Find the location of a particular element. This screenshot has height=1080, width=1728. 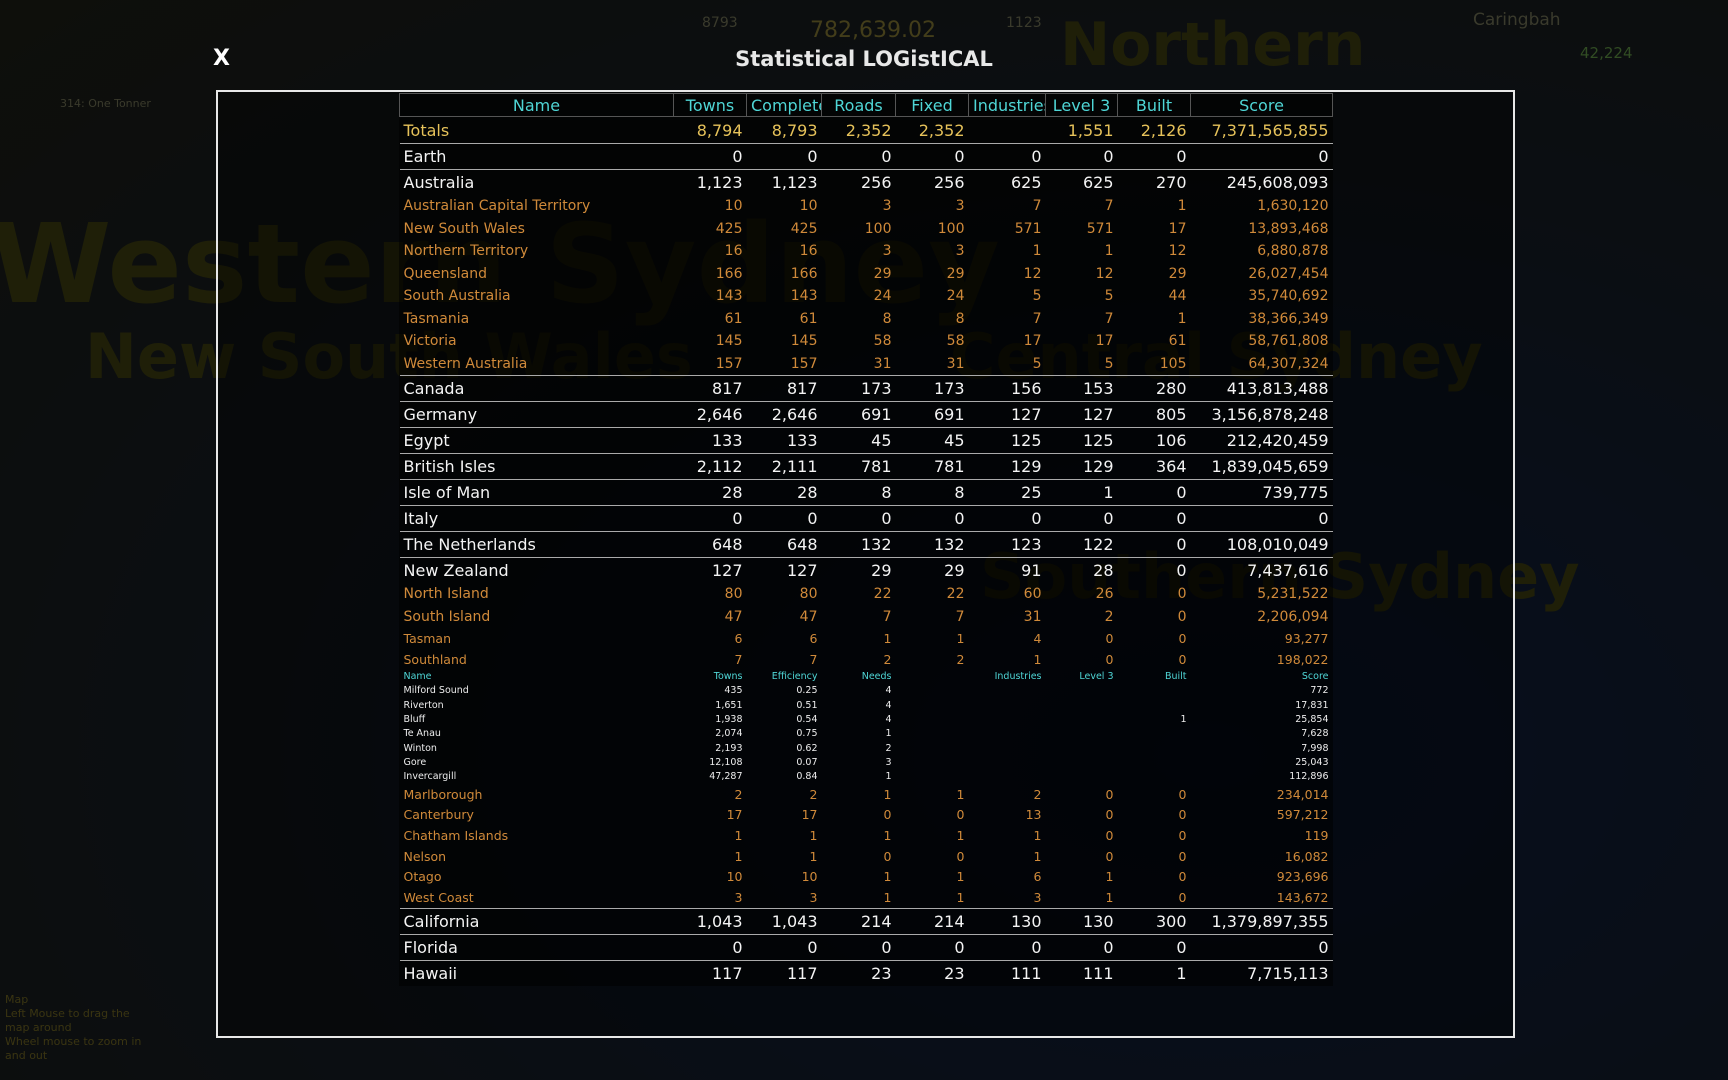

help-line: and out is located at coordinates (26, 1055).